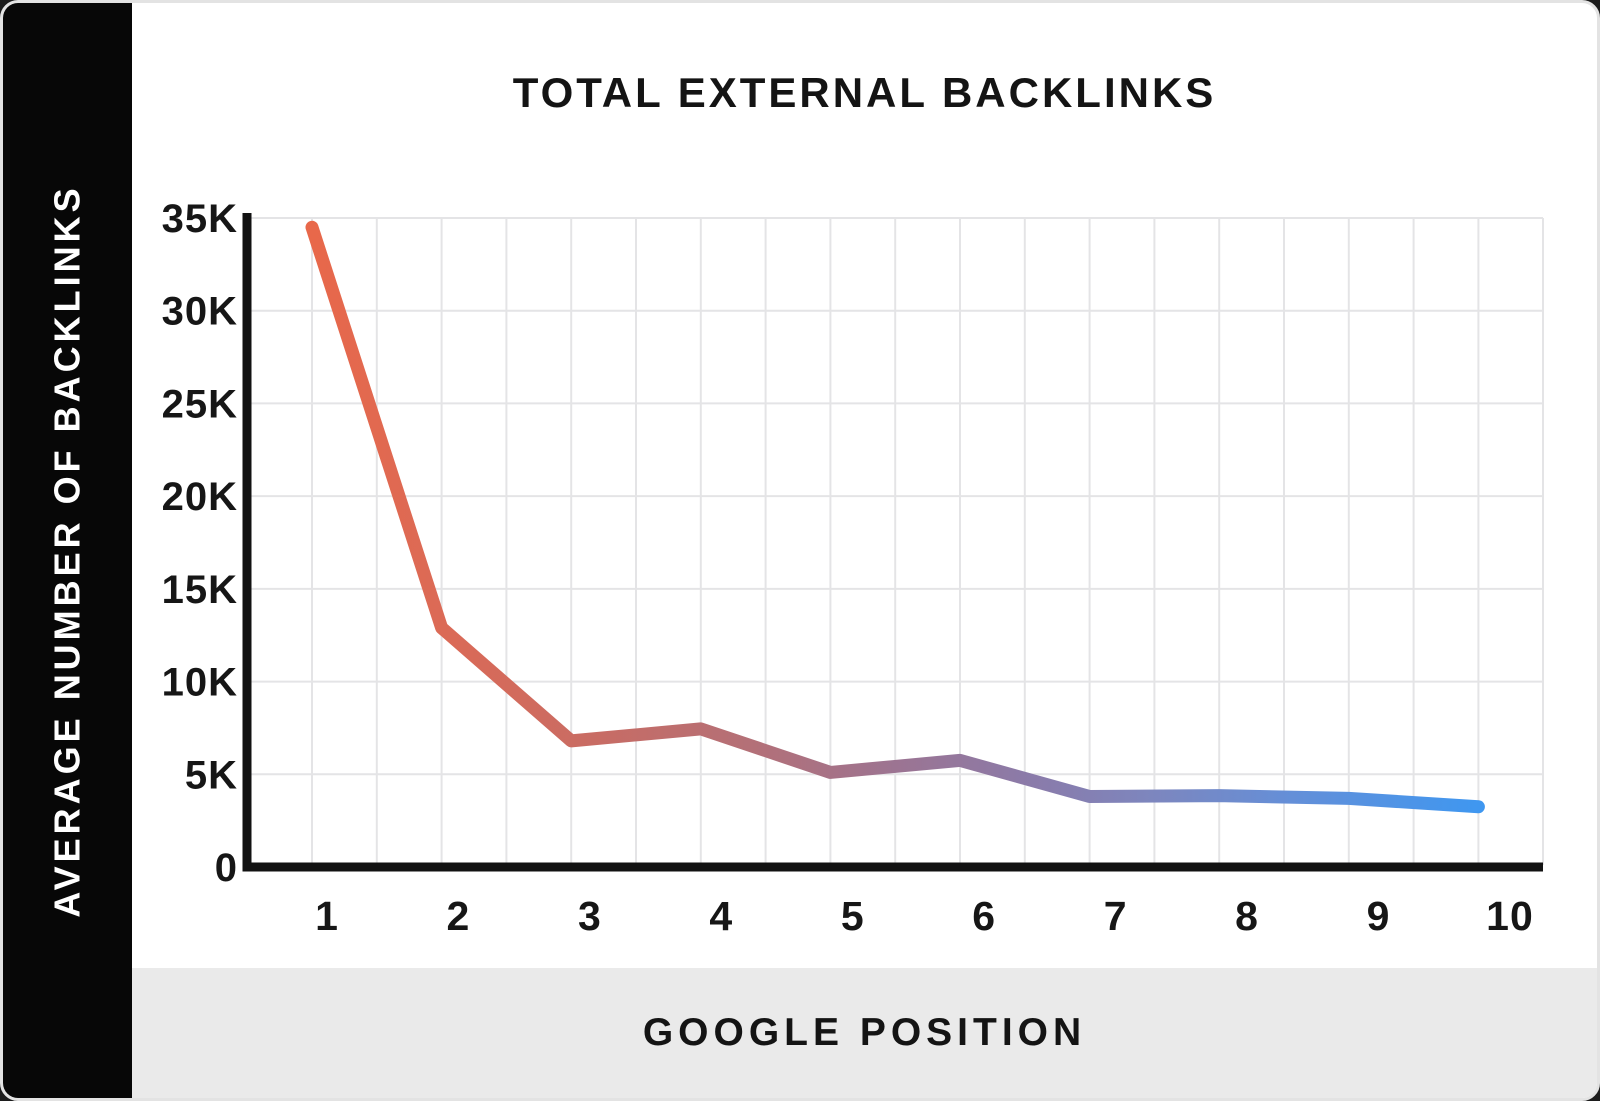 The height and width of the screenshot is (1101, 1600). I want to click on x-tick-label: 4, so click(721, 916).